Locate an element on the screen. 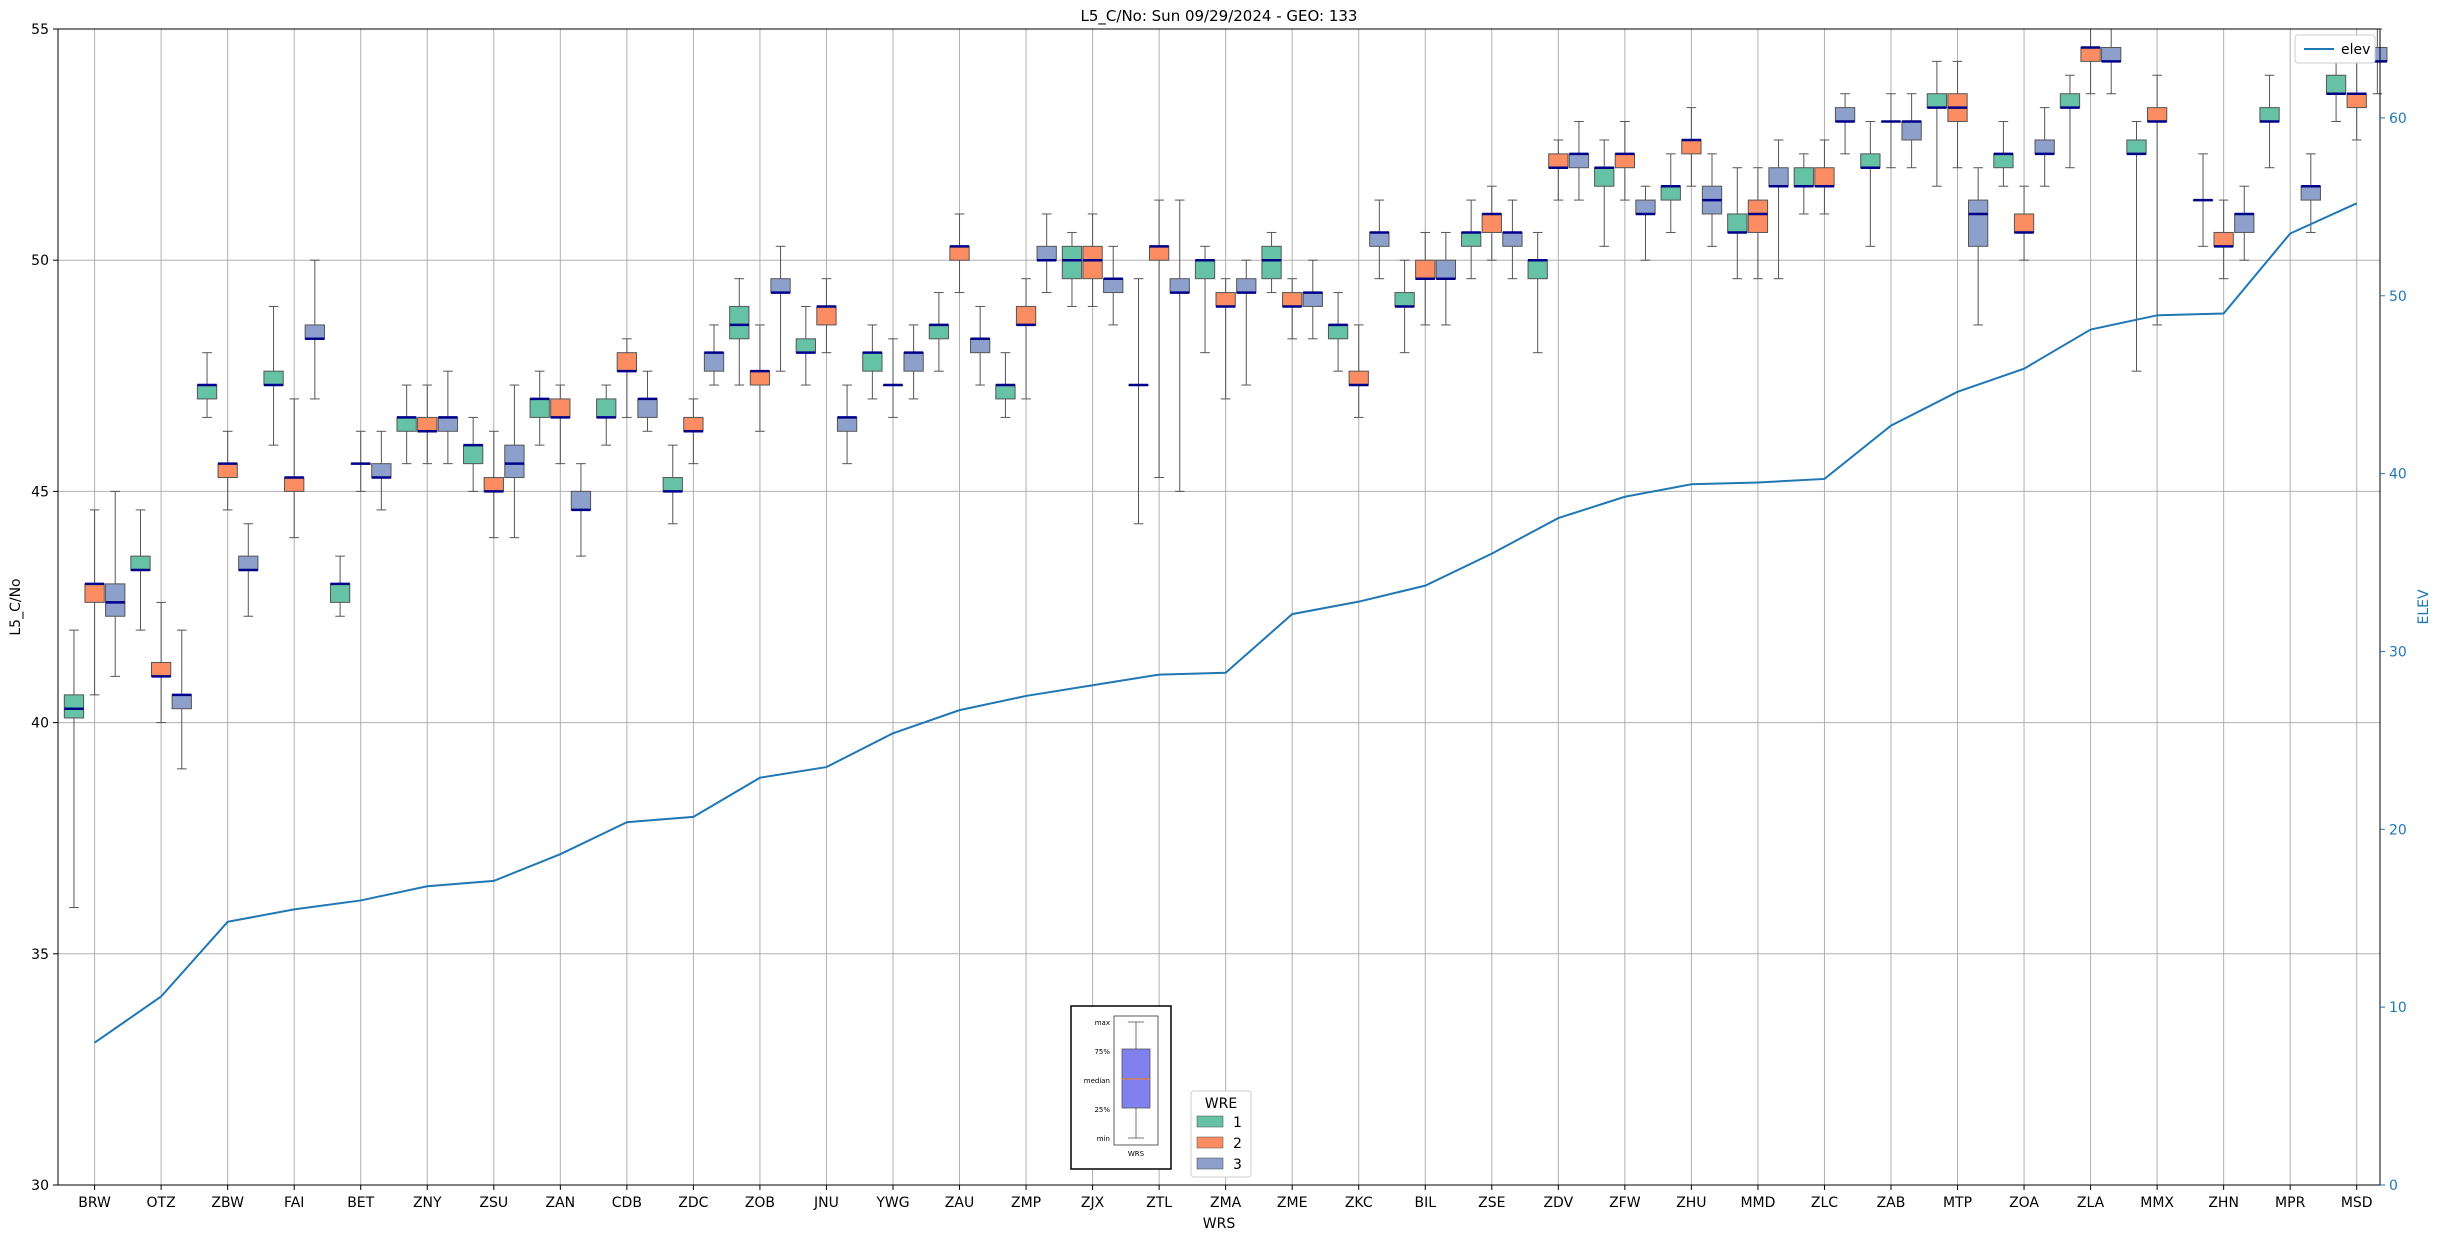  box-1-MMD is located at coordinates (1737, 223).